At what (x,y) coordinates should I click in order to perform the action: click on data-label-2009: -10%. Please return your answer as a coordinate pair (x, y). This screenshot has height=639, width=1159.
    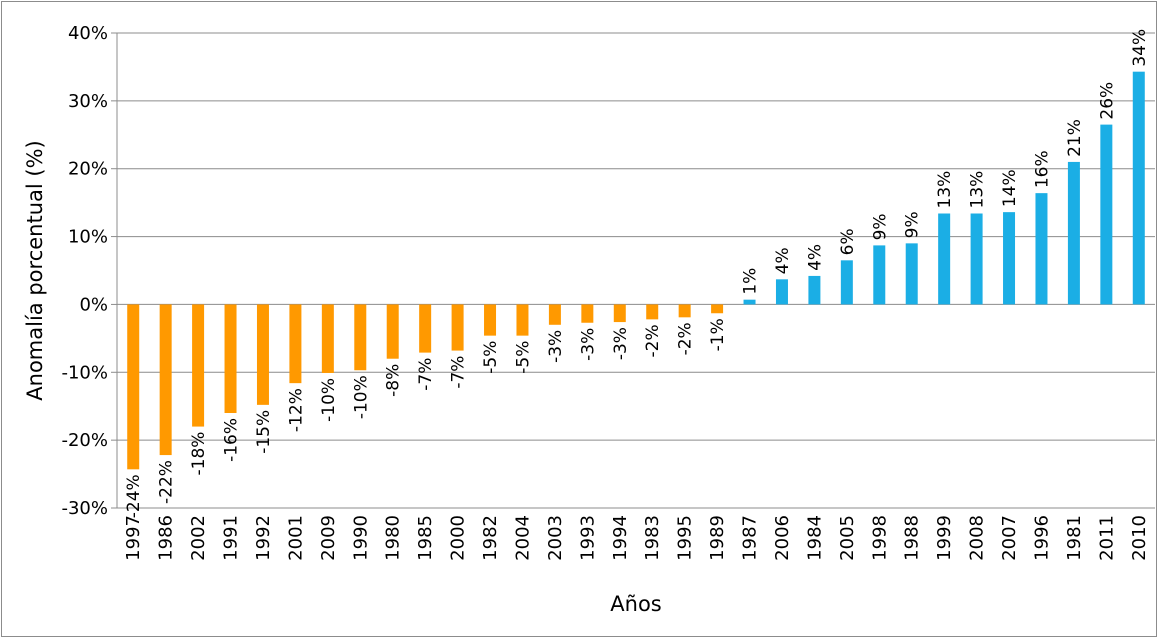
    Looking at the image, I should click on (329, 400).